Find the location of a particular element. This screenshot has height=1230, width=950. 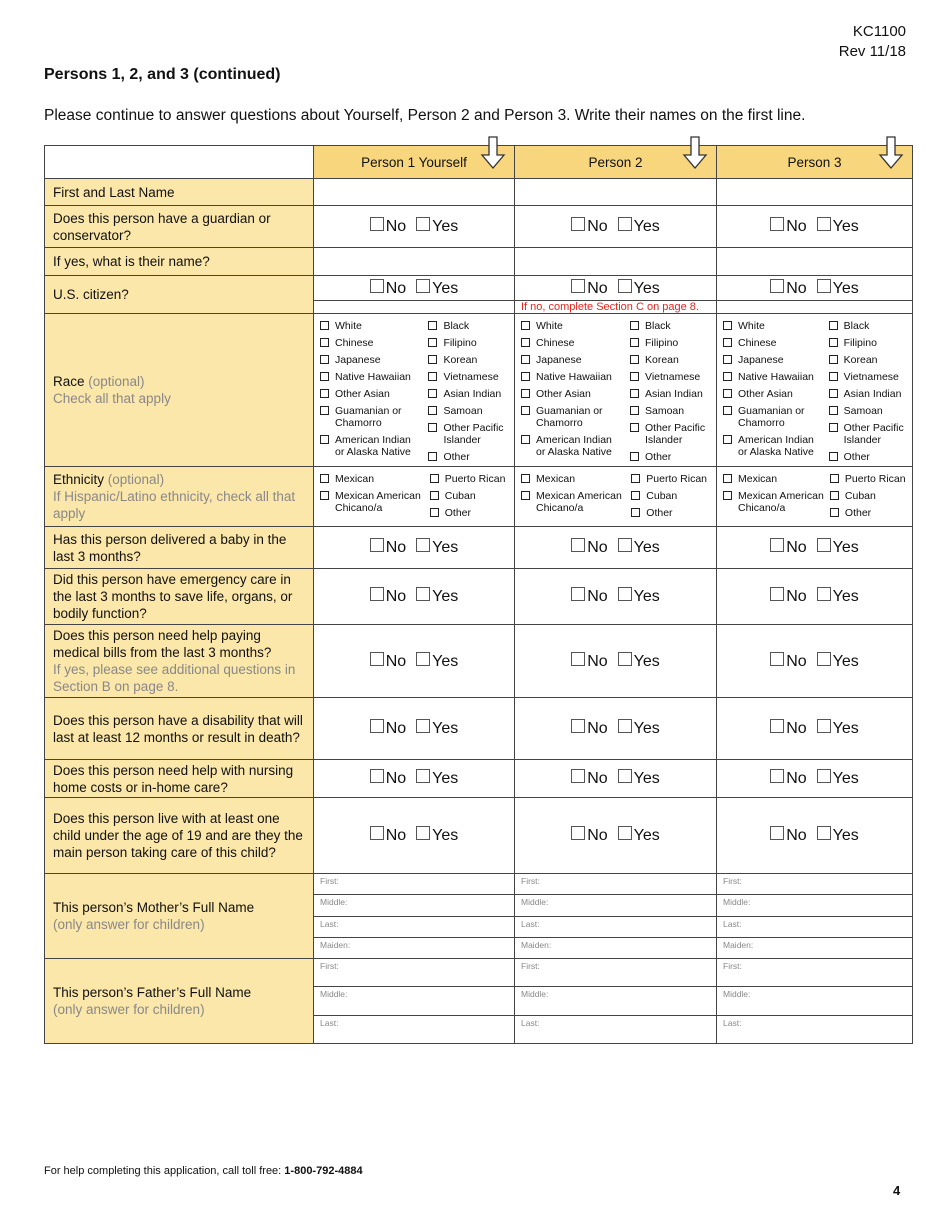

option-puerto-rican: Puerto Rican is located at coordinates (870, 479).